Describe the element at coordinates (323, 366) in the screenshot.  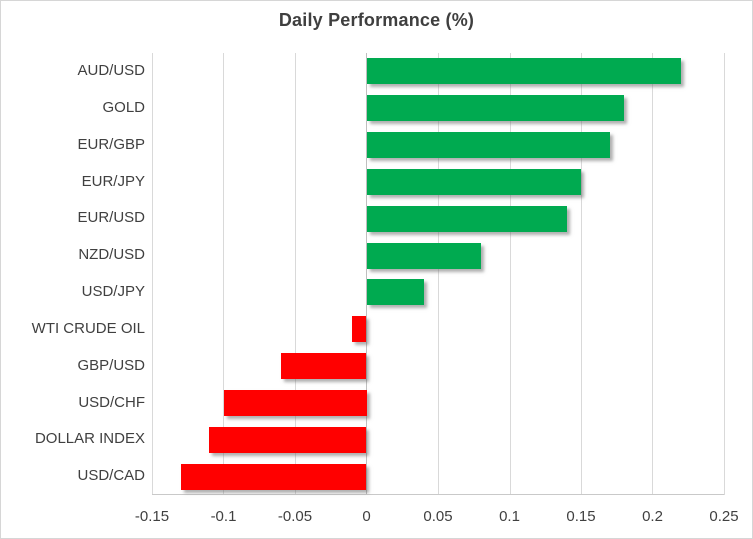
I see `bar-gbp-usd` at that location.